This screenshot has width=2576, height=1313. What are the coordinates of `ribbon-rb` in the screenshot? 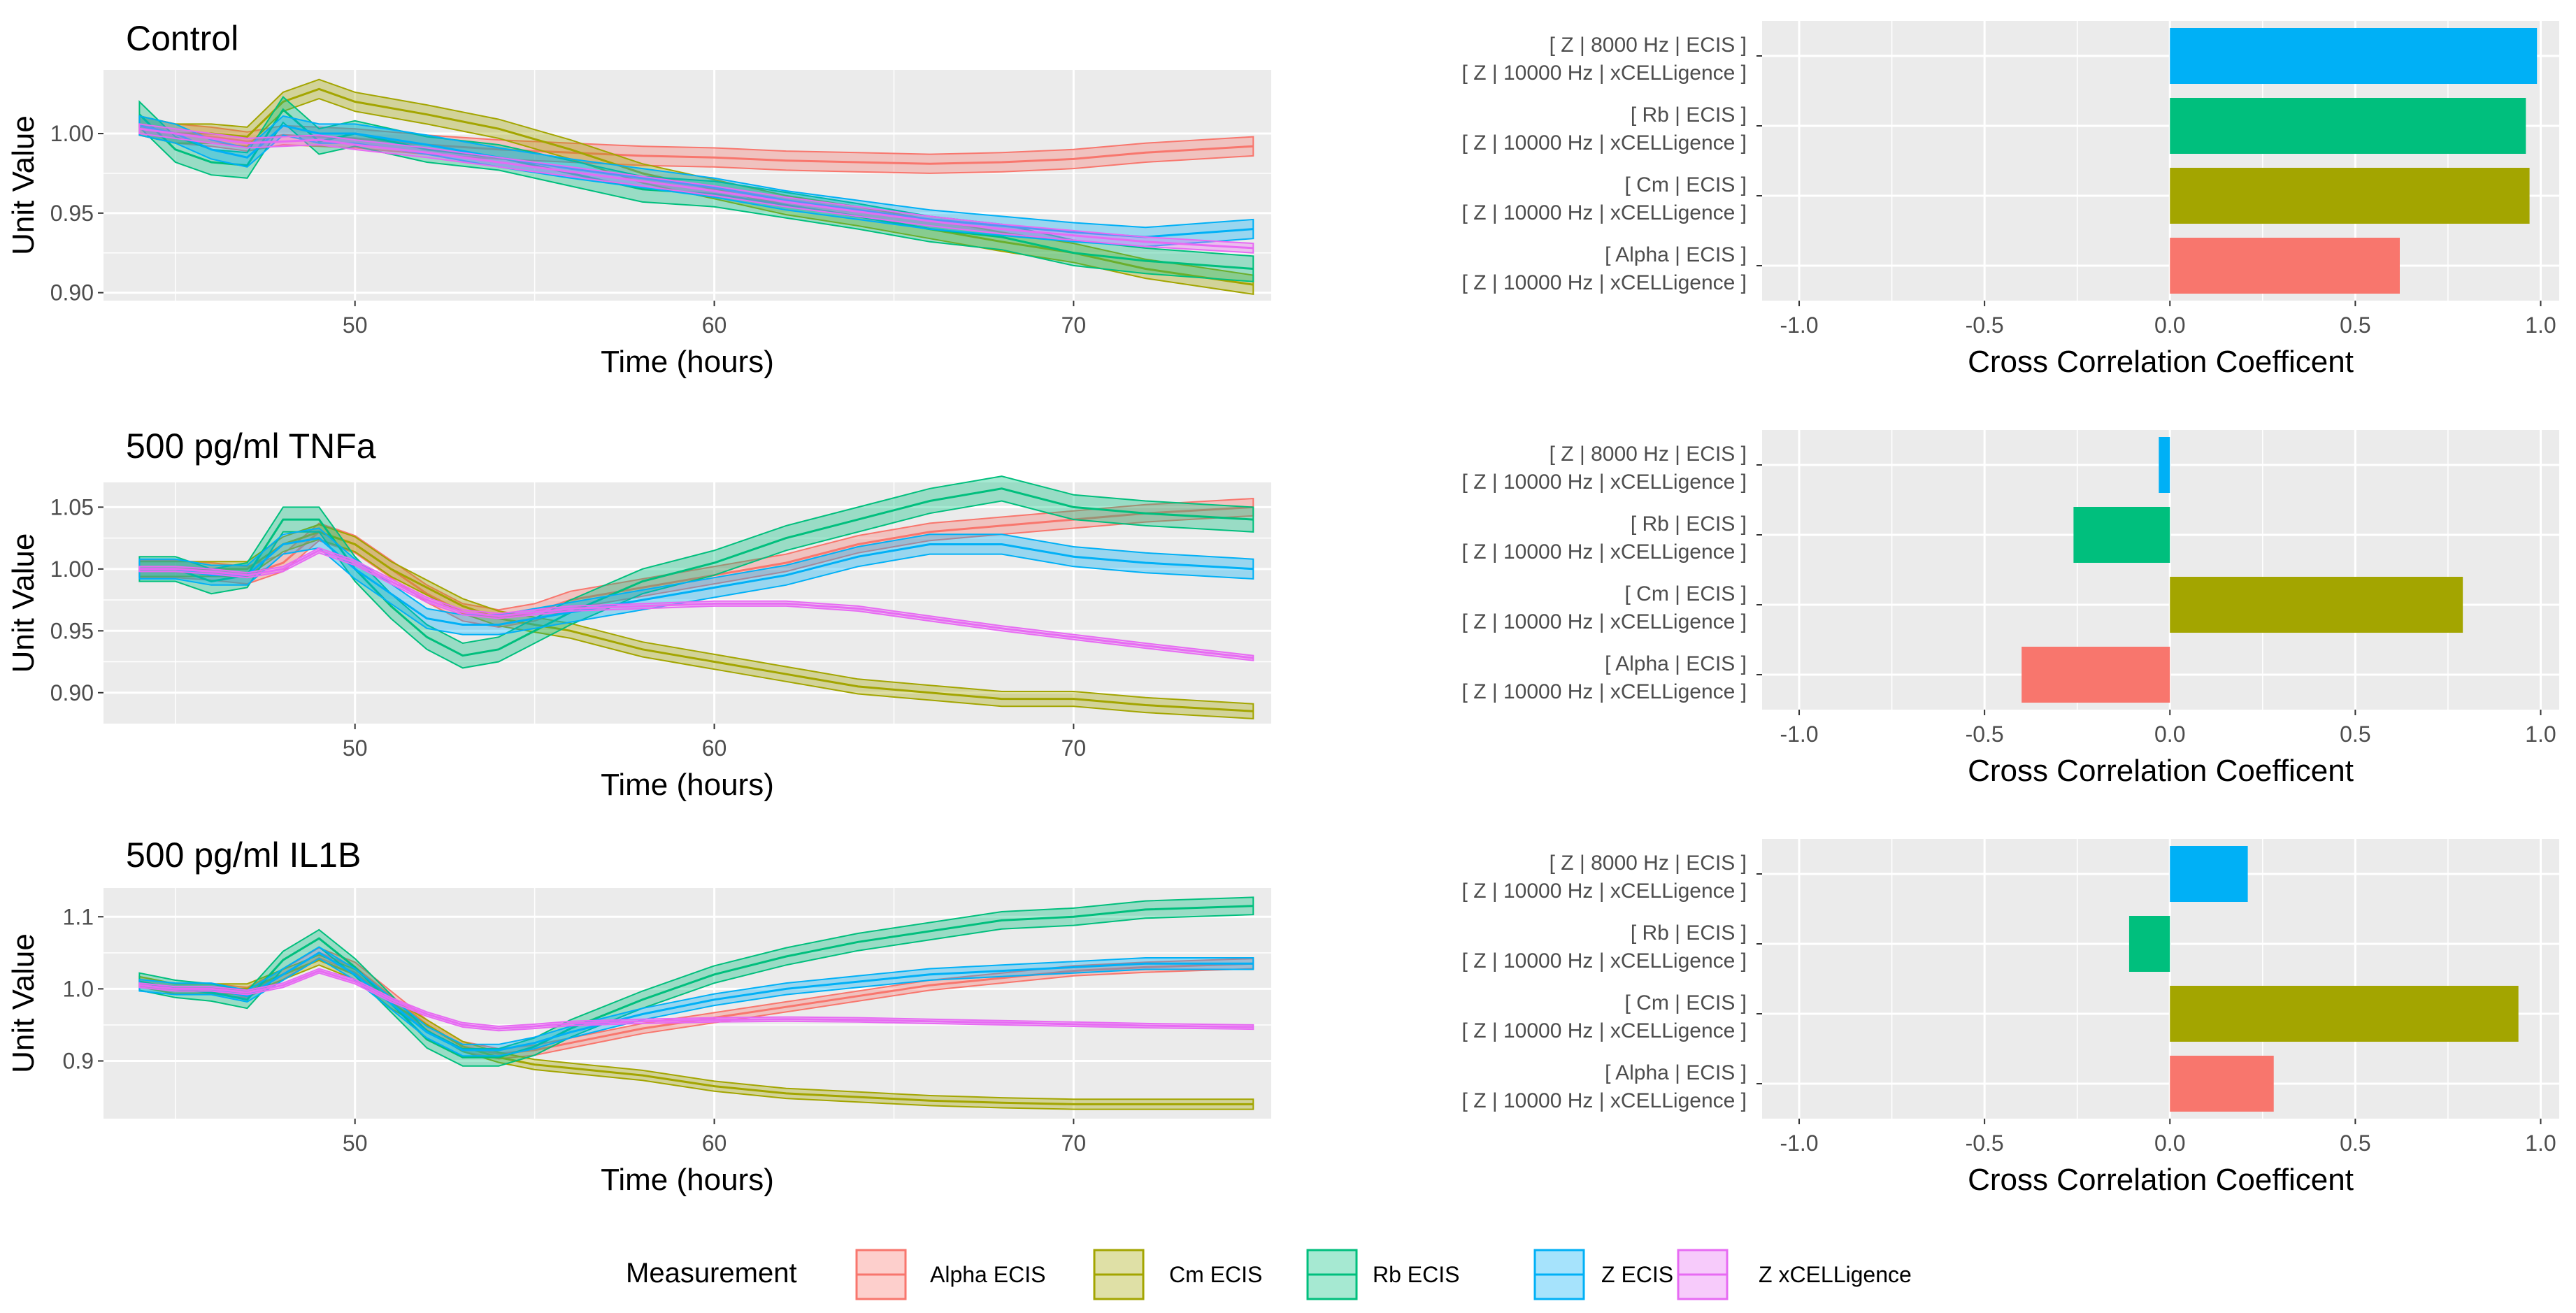 It's located at (696, 572).